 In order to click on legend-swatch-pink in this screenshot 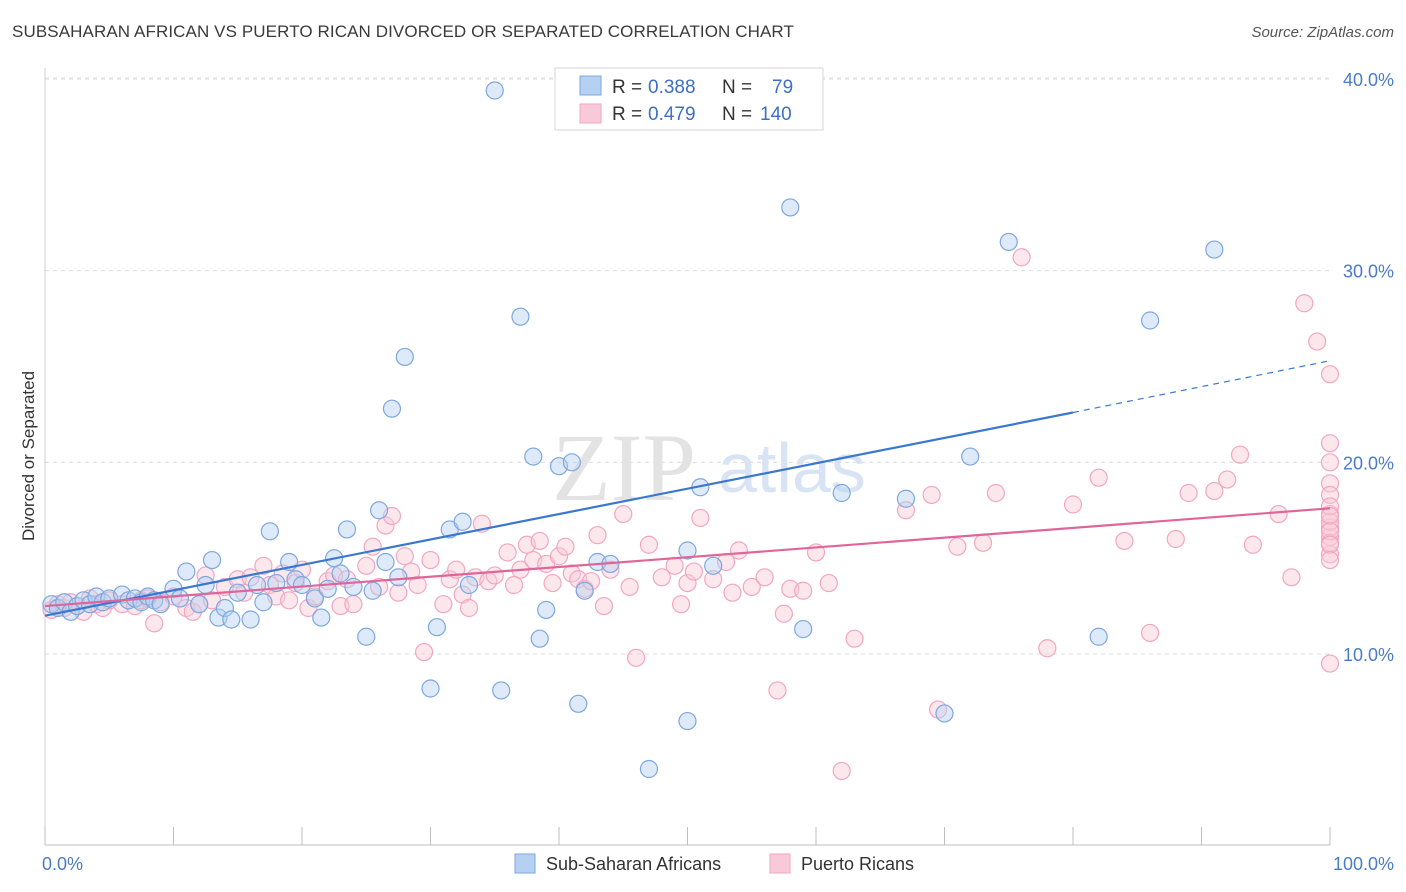, I will do `click(590, 113)`.